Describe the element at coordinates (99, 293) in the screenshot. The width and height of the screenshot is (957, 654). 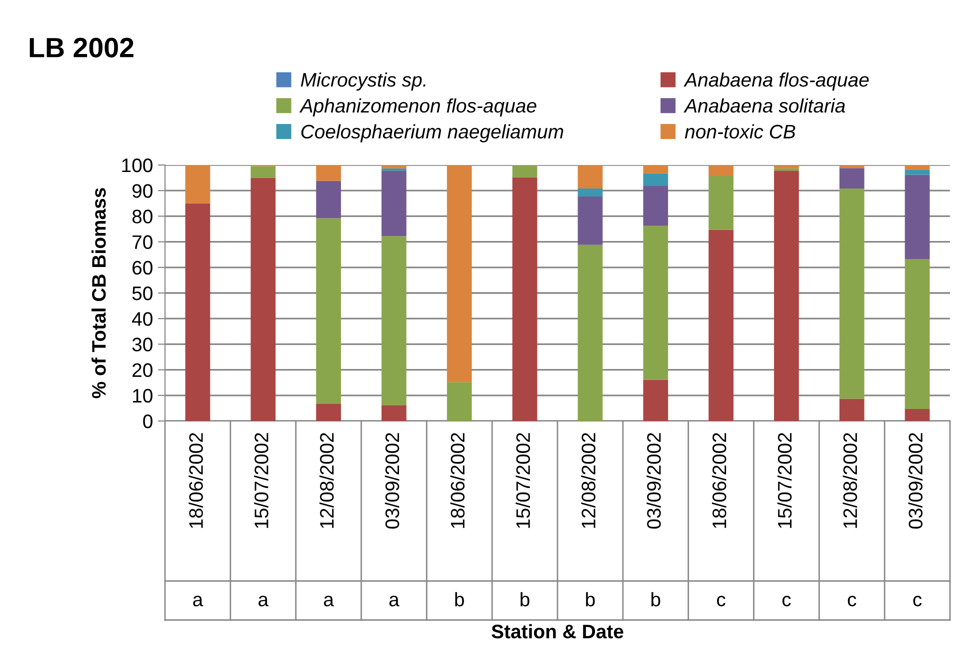
I see `y-axis-title: % of Total CB Biomass` at that location.